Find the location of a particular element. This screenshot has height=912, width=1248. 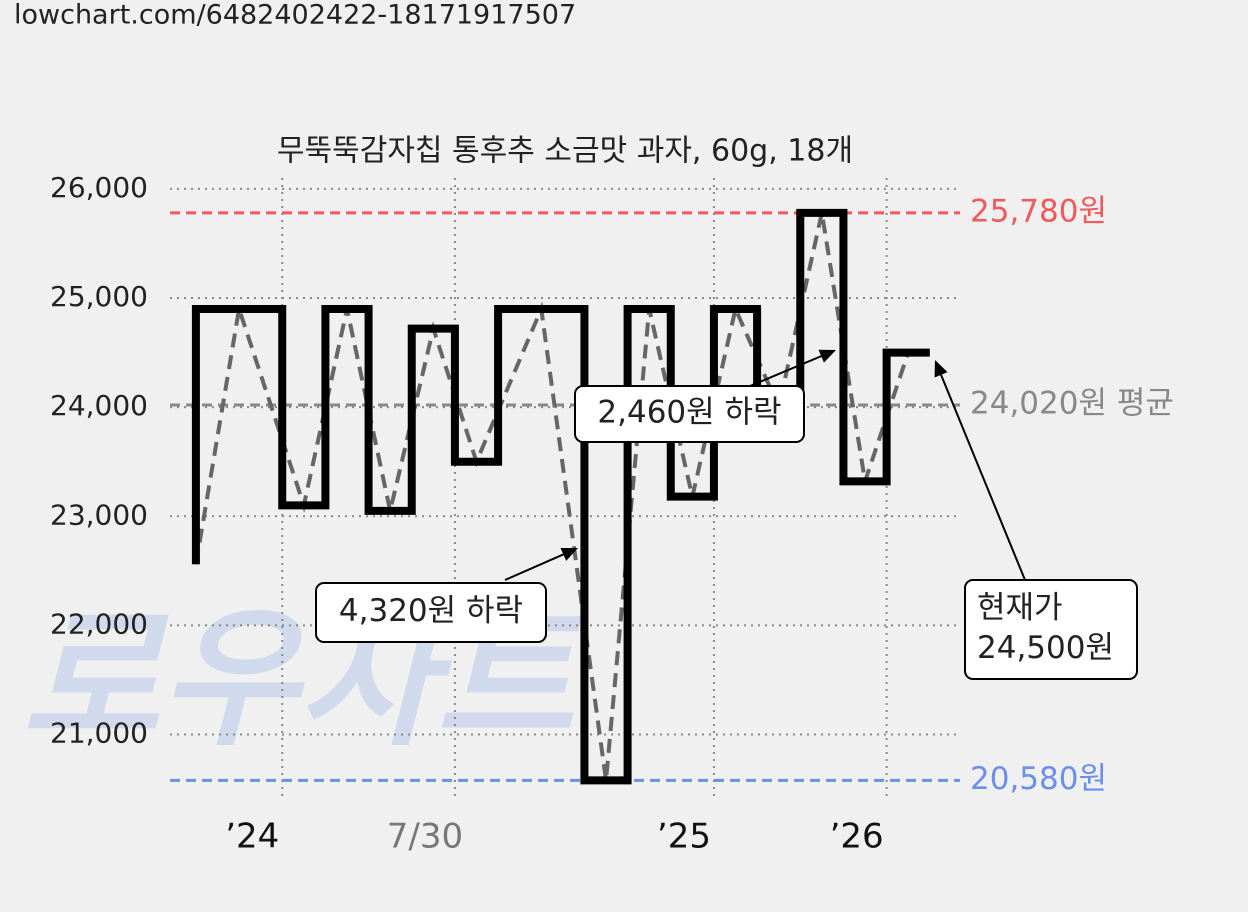

y-tick-label: 22,000 is located at coordinates (99, 623).